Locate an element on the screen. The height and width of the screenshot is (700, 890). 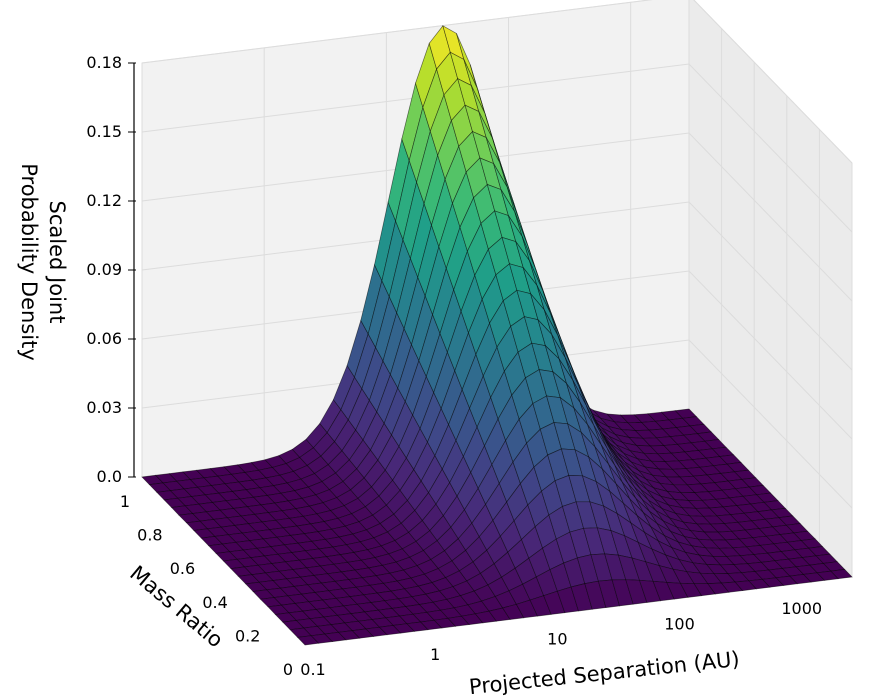
z-tick-label: 0.15 is located at coordinates (104, 131).